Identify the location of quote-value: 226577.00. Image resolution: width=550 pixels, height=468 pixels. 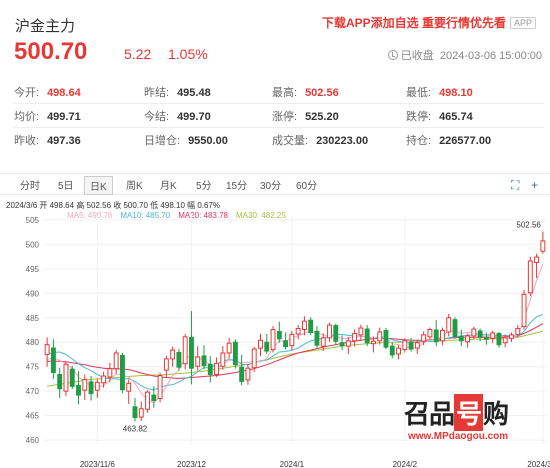
(465, 141).